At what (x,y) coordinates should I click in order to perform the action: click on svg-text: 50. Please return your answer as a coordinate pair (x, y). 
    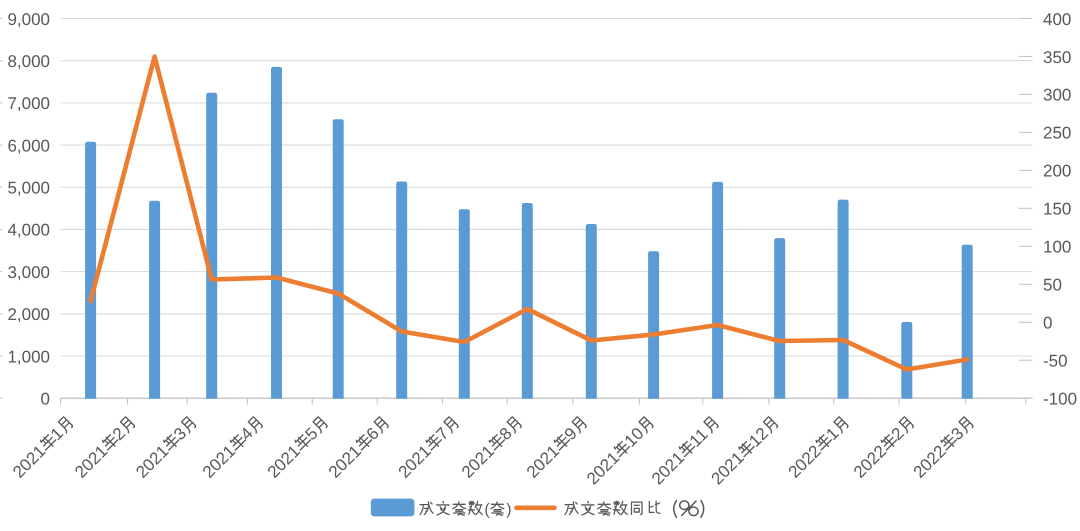
    Looking at the image, I should click on (1052, 285).